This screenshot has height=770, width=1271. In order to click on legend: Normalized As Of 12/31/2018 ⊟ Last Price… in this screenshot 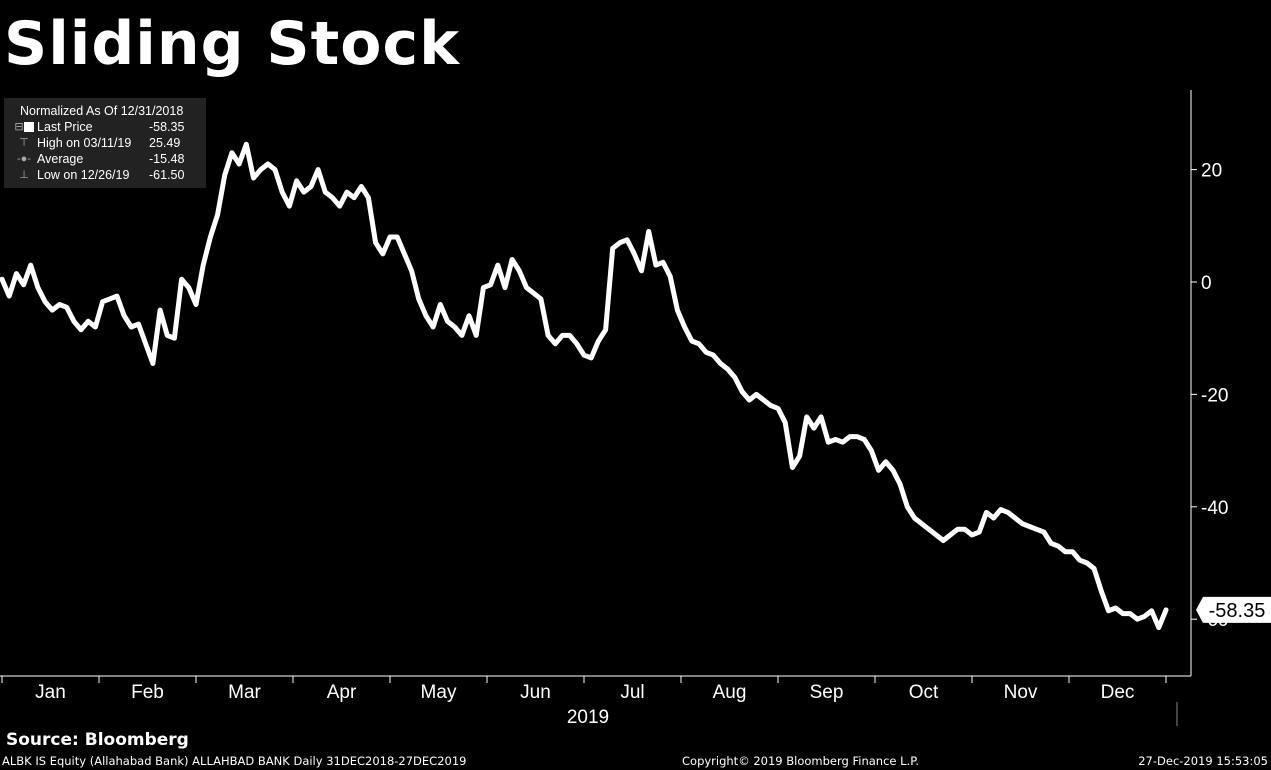, I will do `click(105, 143)`.